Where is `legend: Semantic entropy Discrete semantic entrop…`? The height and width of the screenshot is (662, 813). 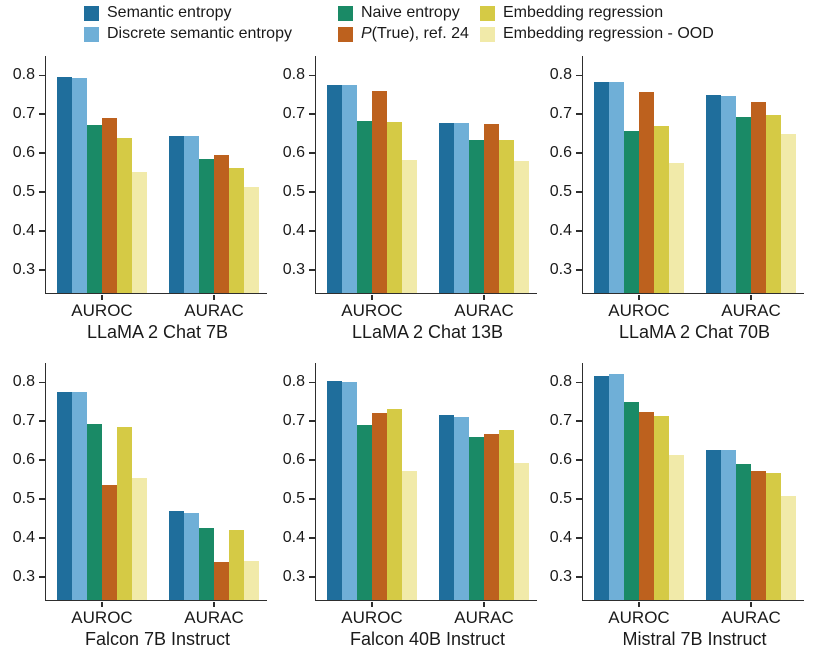 legend: Semantic entropy Discrete semantic entrop… is located at coordinates (399, 23).